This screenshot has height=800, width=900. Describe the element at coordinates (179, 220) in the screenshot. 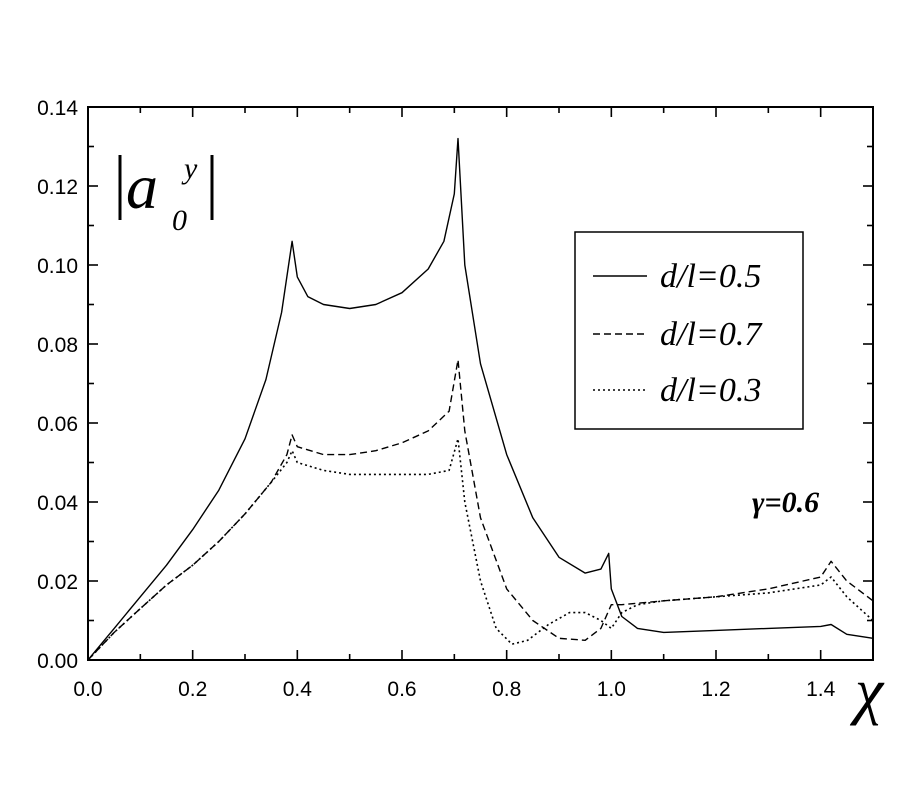

I see `y-axis-label-subscript: 0` at that location.